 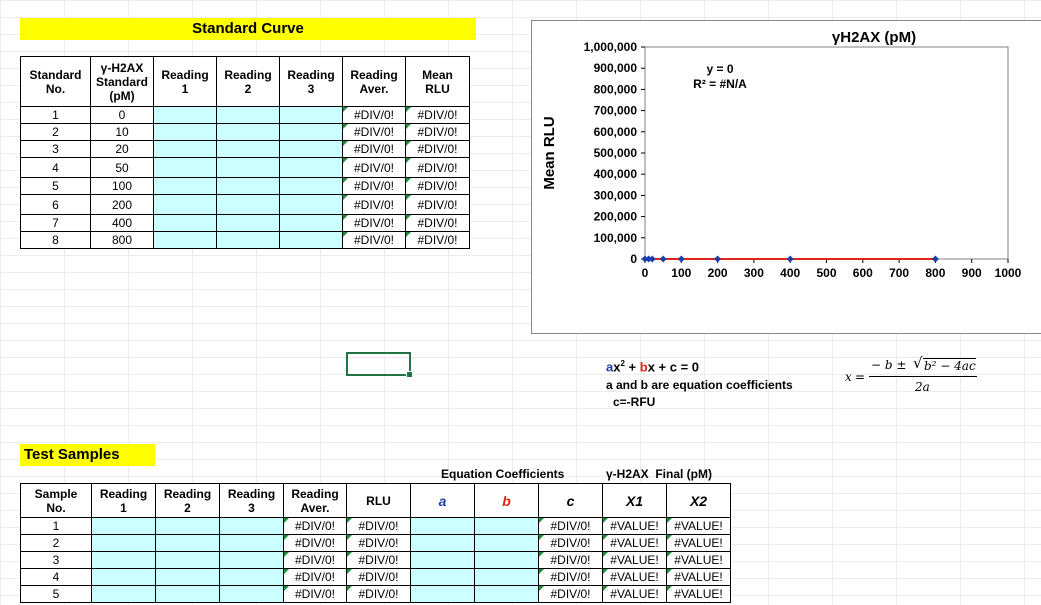 What do you see at coordinates (375, 560) in the screenshot?
I see `table-row: 3 #DIV/0! #DIV/0! #DIV/0! #VALUE! #VALUE!` at bounding box center [375, 560].